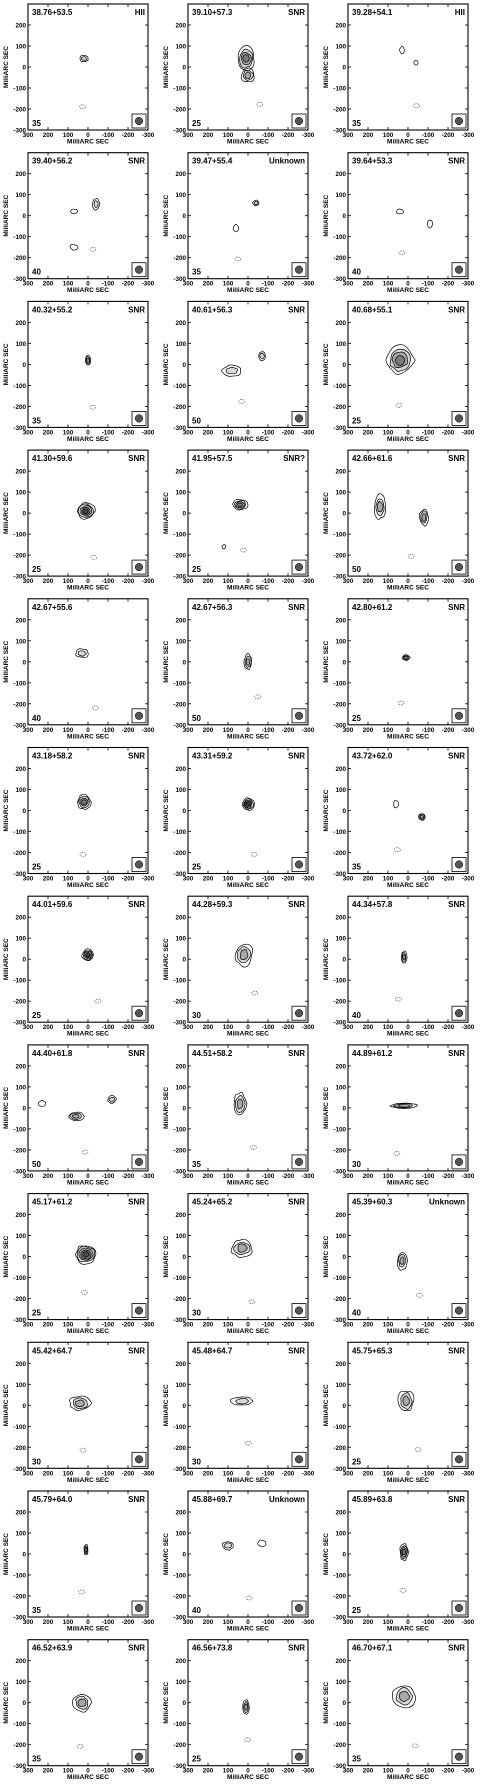 The height and width of the screenshot is (1788, 480). I want to click on panel-class: SNR, so click(296, 1053).